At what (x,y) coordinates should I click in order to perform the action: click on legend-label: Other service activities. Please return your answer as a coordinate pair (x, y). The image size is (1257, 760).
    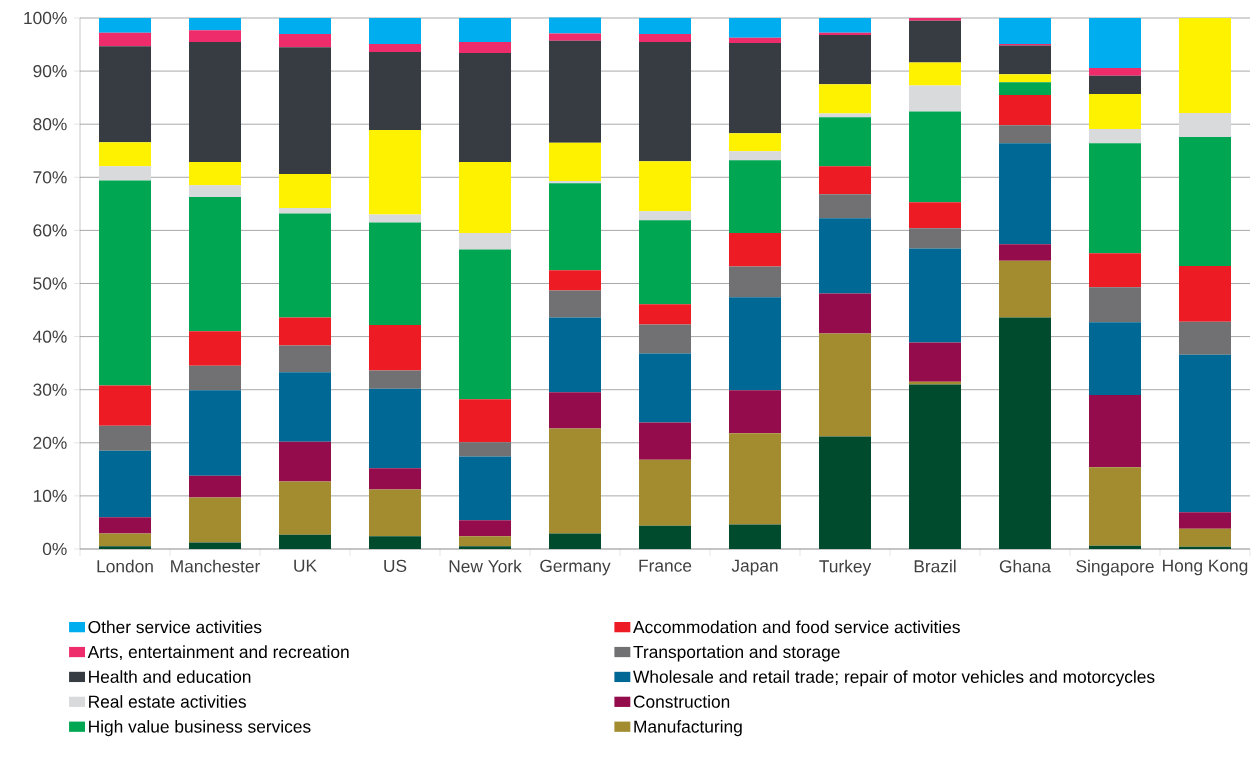
    Looking at the image, I should click on (175, 627).